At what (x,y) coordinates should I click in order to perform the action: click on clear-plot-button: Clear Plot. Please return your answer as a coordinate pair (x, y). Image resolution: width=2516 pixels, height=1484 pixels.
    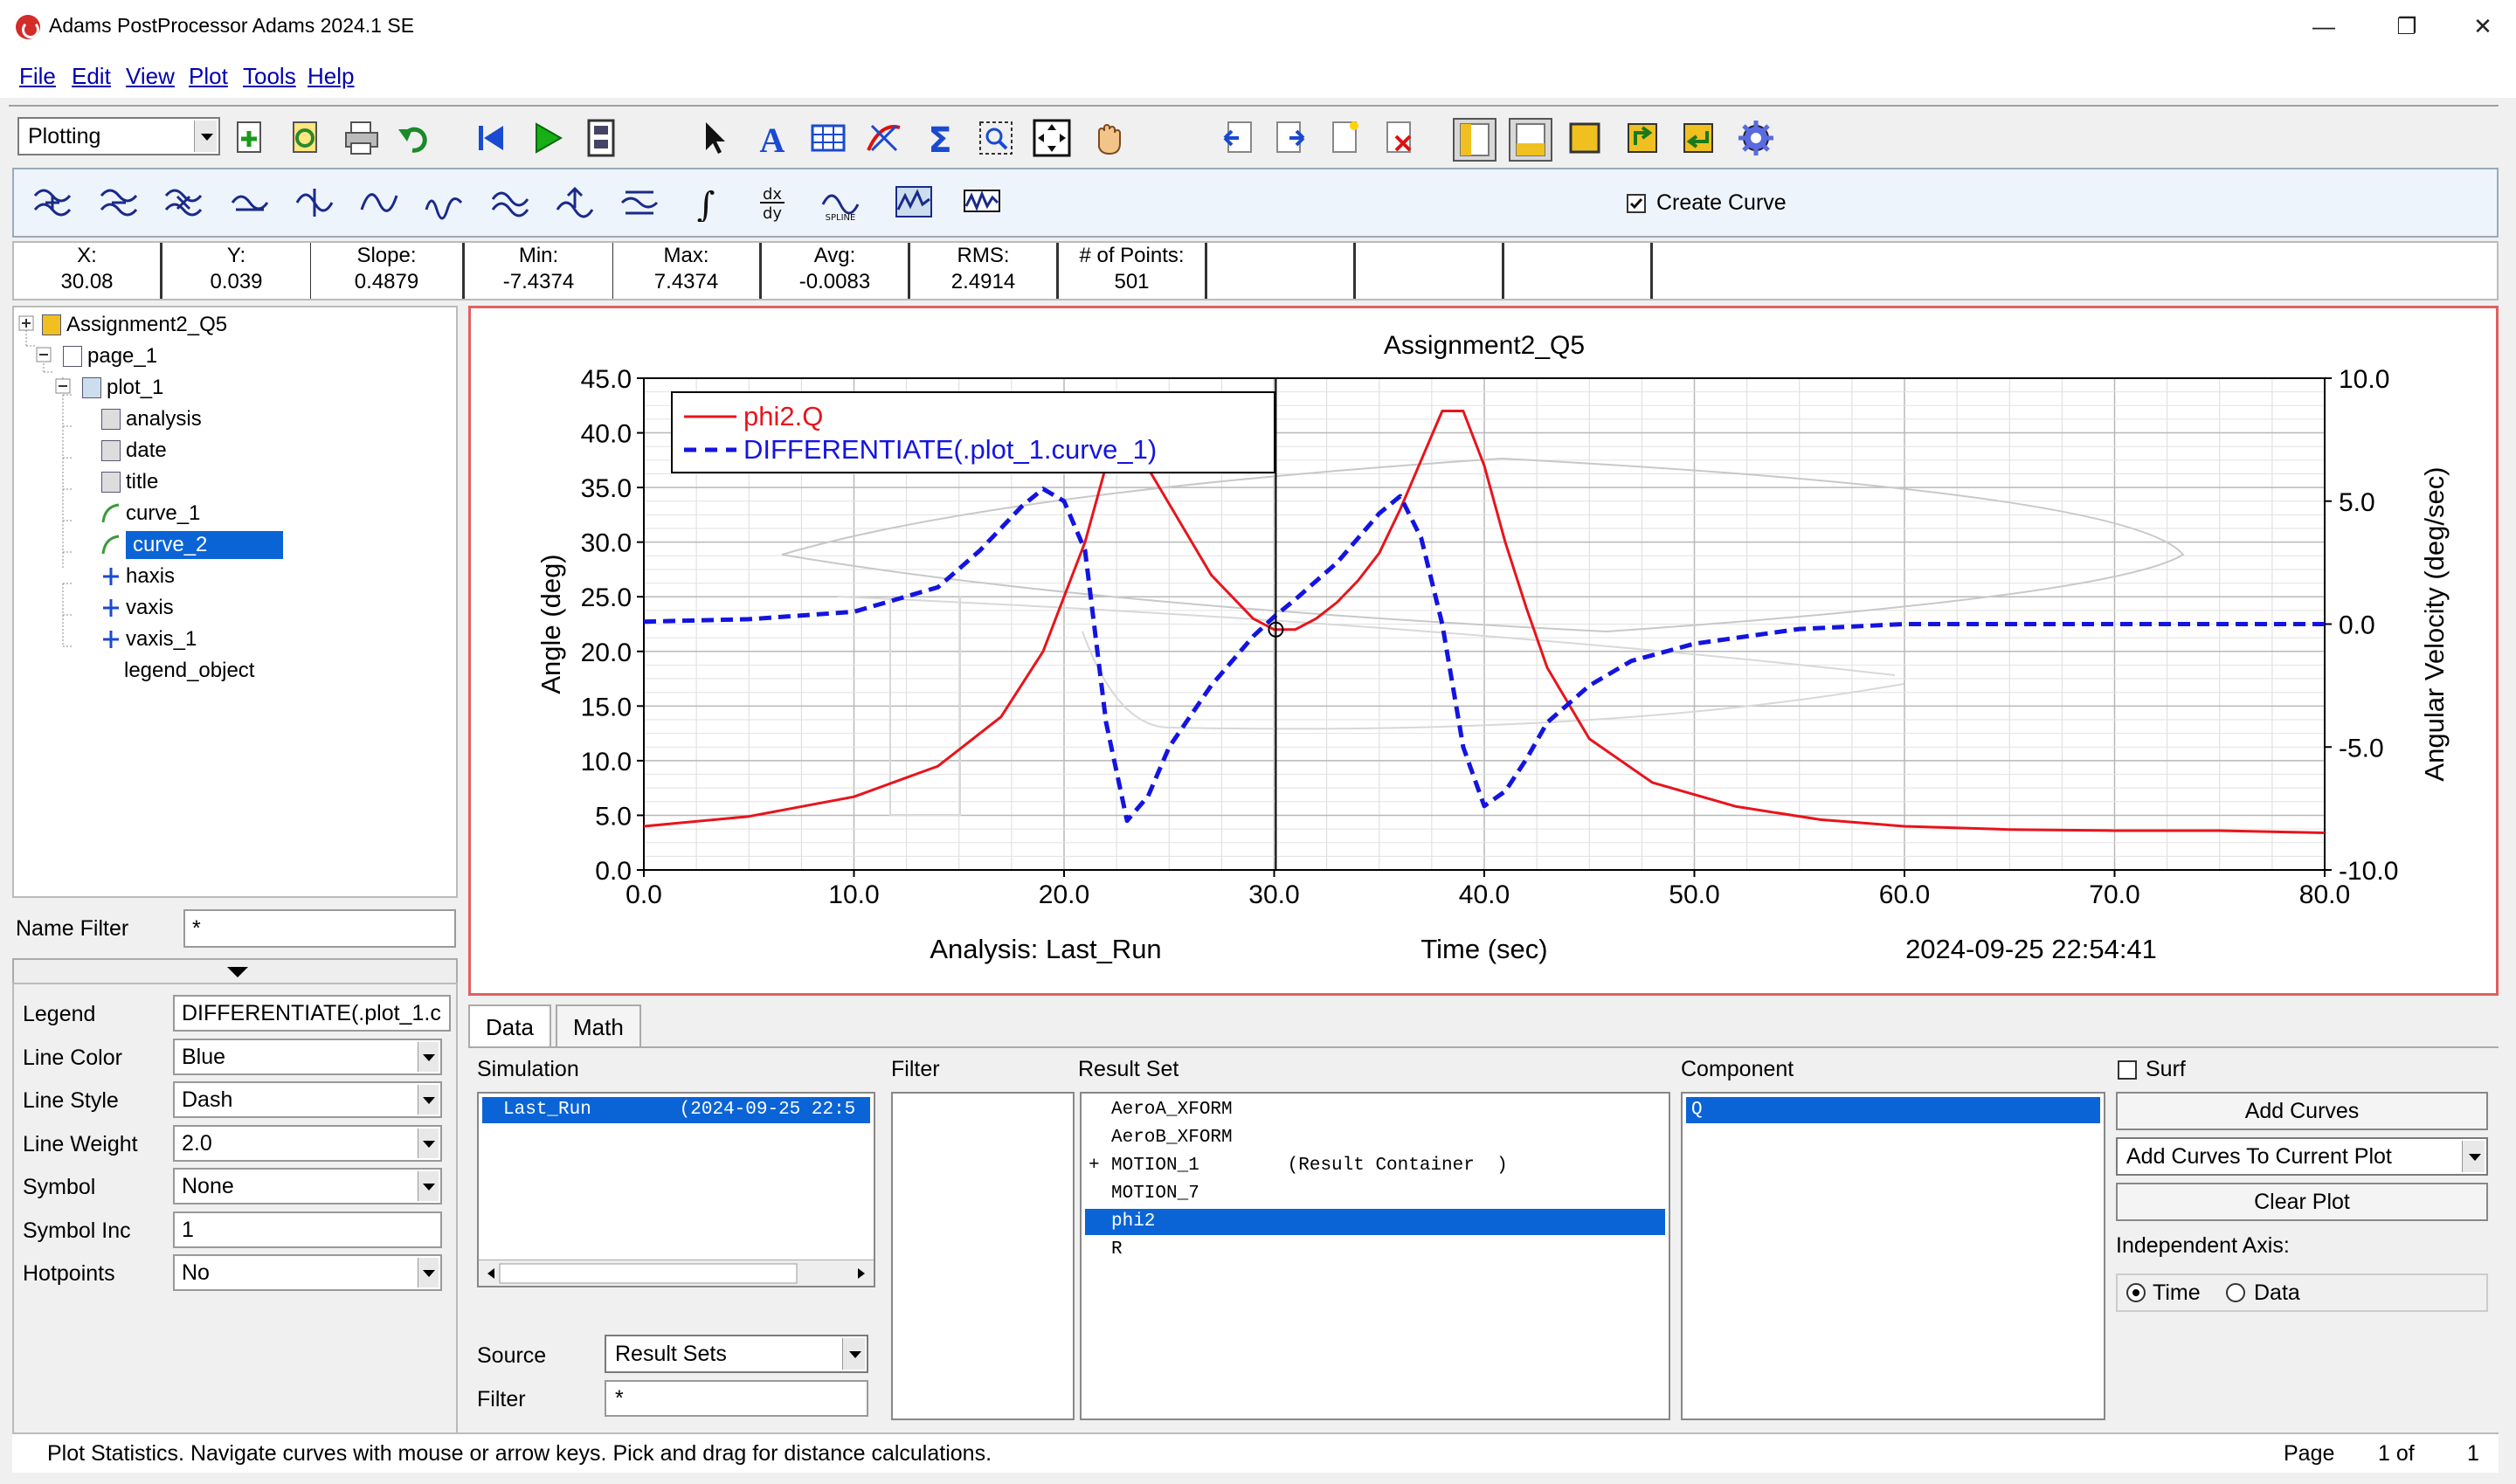
    Looking at the image, I should click on (2302, 1202).